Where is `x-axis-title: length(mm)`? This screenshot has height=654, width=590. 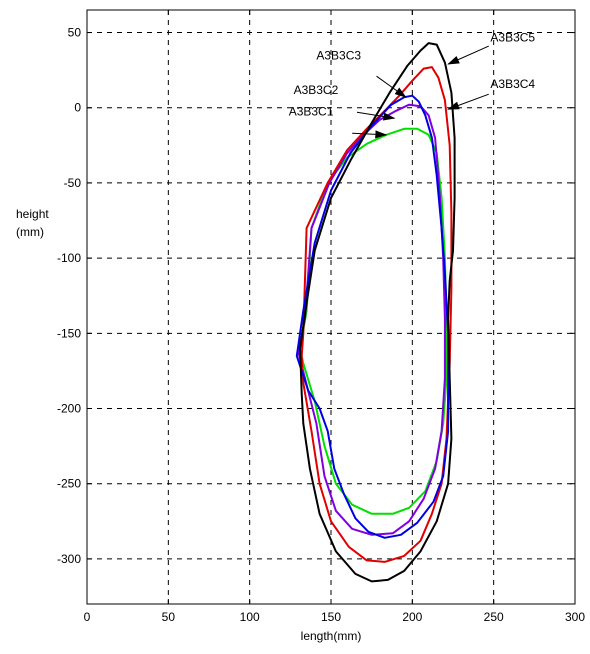 x-axis-title: length(mm) is located at coordinates (331, 636).